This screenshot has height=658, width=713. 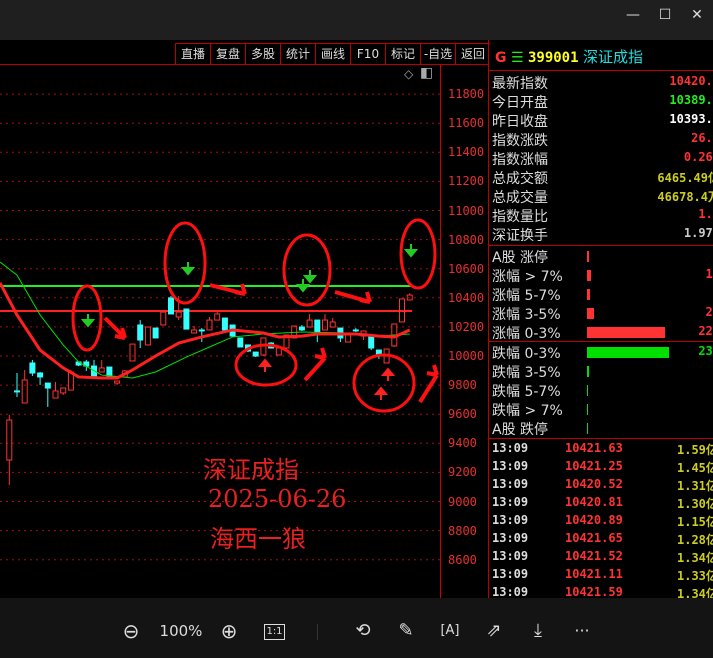 I want to click on toolbar-button: 复盘, so click(x=227, y=54).